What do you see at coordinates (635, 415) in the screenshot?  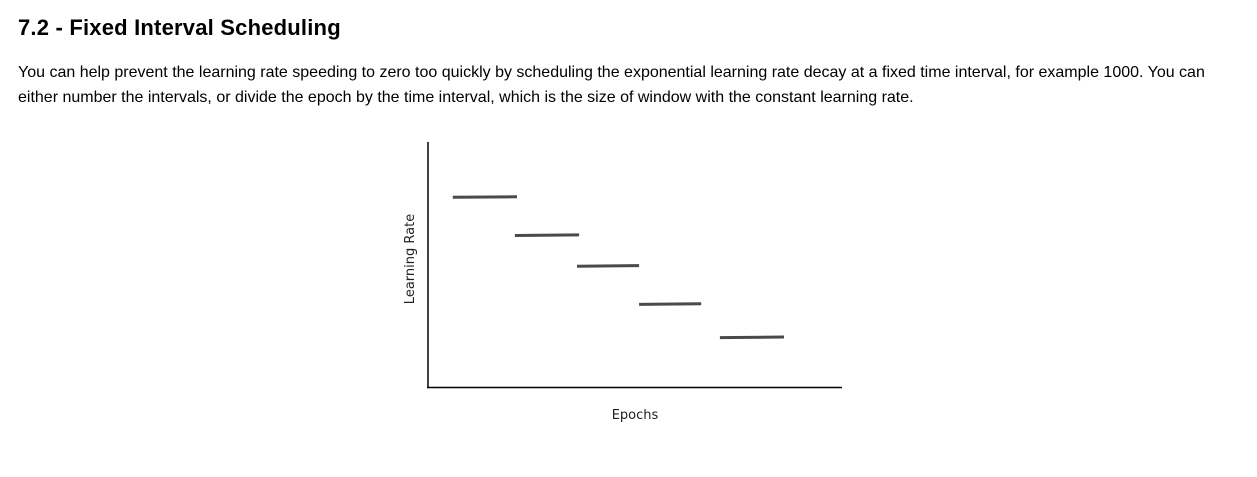 I see `x-axis-label: Epochs` at bounding box center [635, 415].